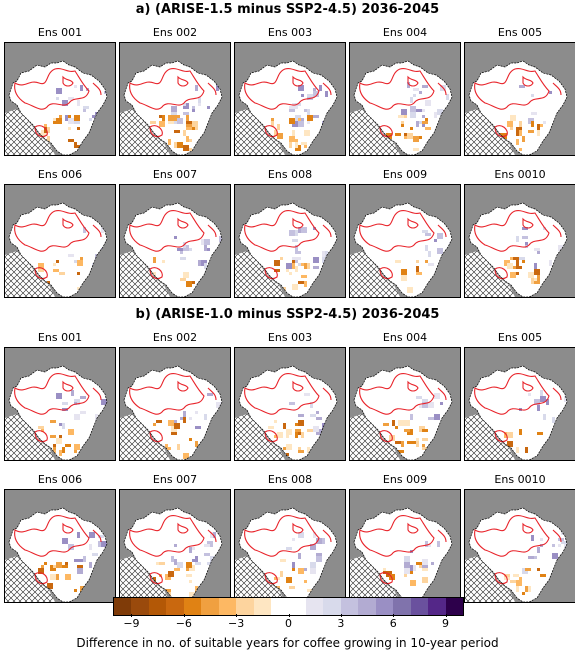 The image size is (575, 655). What do you see at coordinates (393, 623) in the screenshot?
I see `colorbar-tick-label: 6` at bounding box center [393, 623].